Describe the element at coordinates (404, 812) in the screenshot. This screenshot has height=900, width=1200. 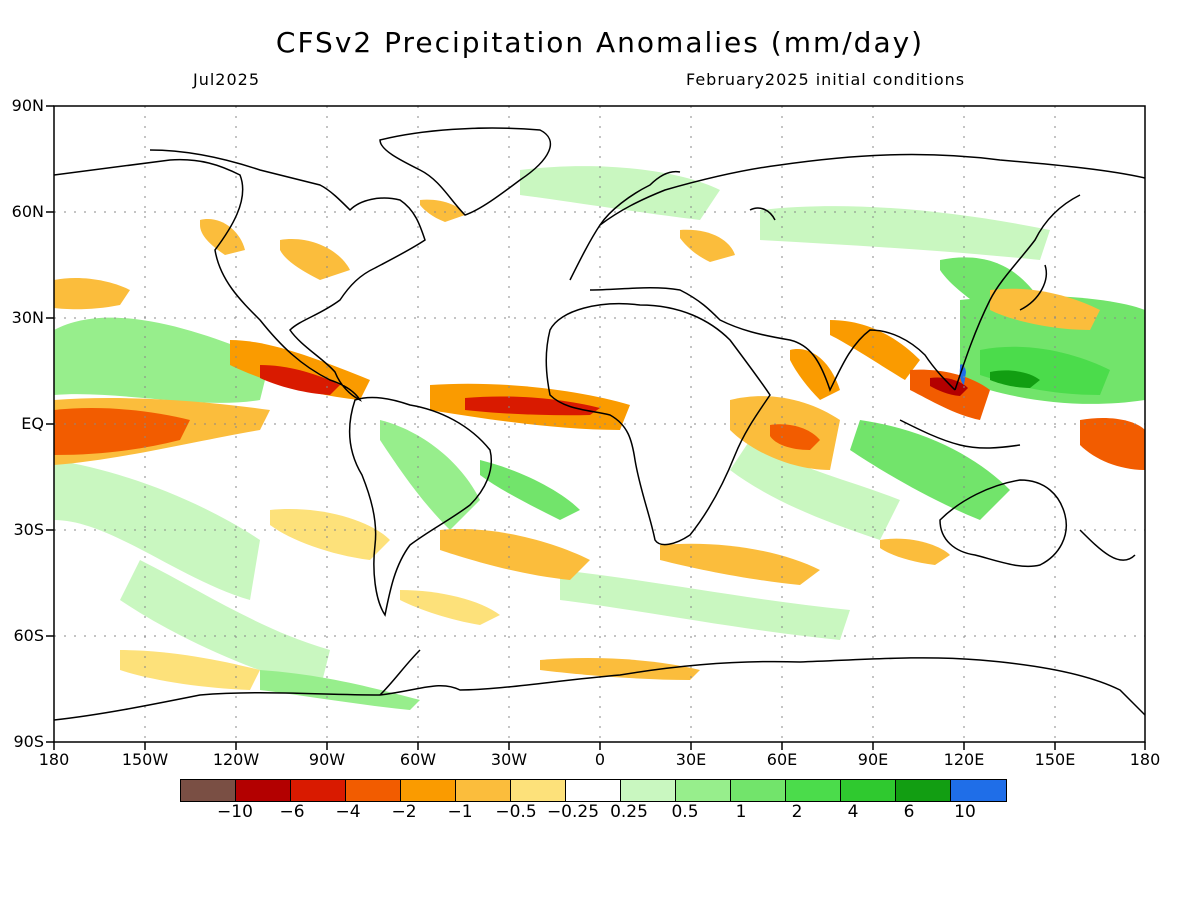
I see `colorbar-label: −2` at that location.